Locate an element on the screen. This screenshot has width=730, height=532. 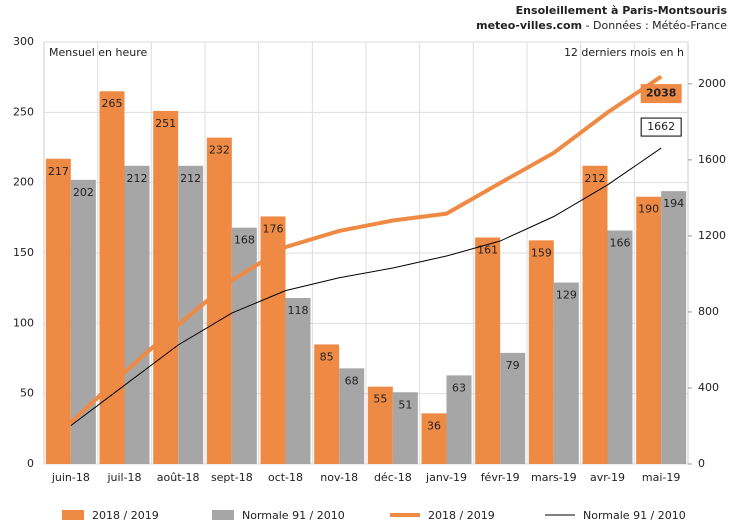
bar-value-label: 217 is located at coordinates (58, 171).